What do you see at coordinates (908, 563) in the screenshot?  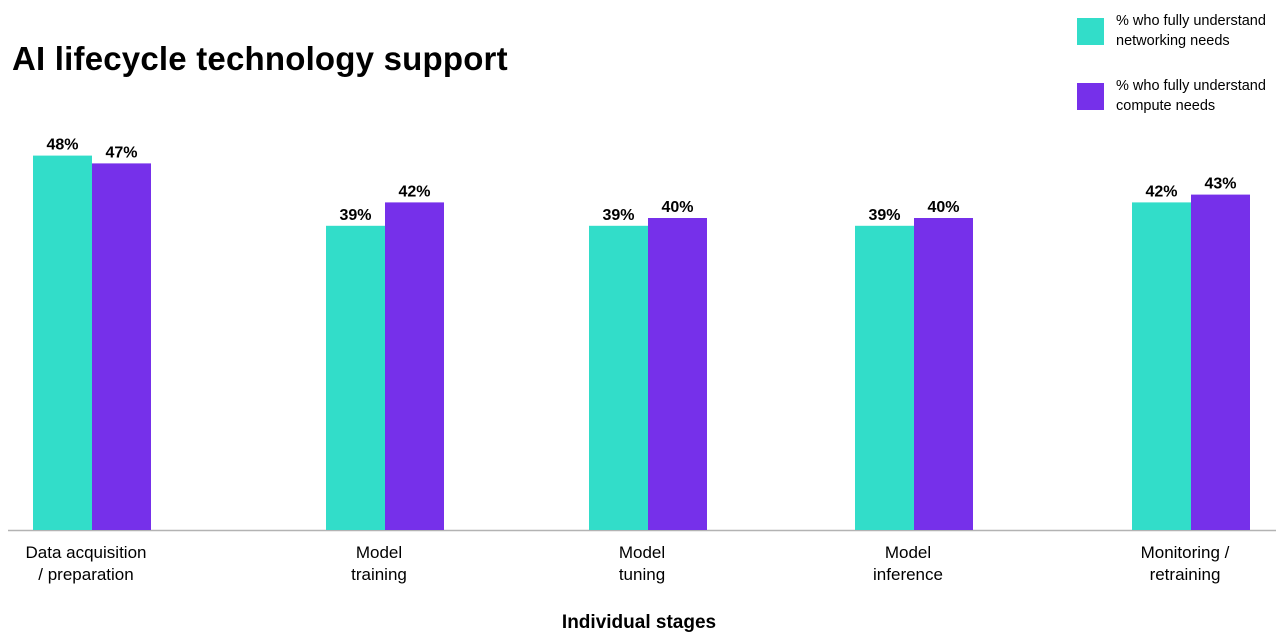 I see `category-label-3: Model inference` at bounding box center [908, 563].